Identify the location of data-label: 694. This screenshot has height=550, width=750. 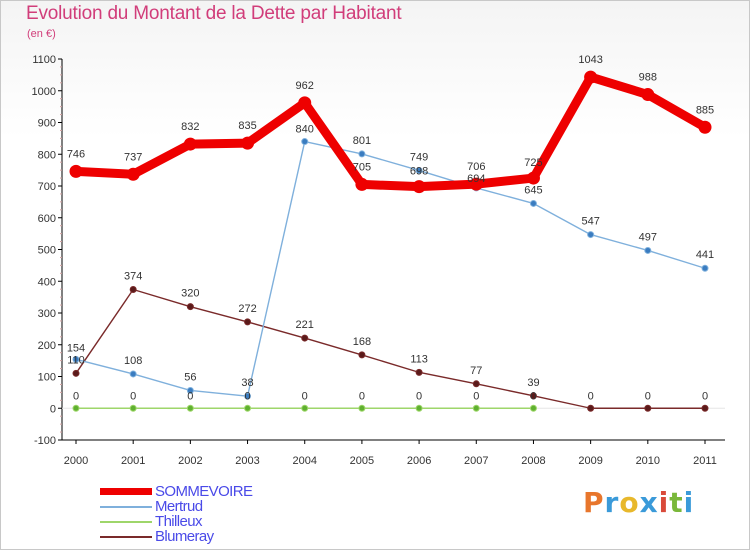
(476, 179).